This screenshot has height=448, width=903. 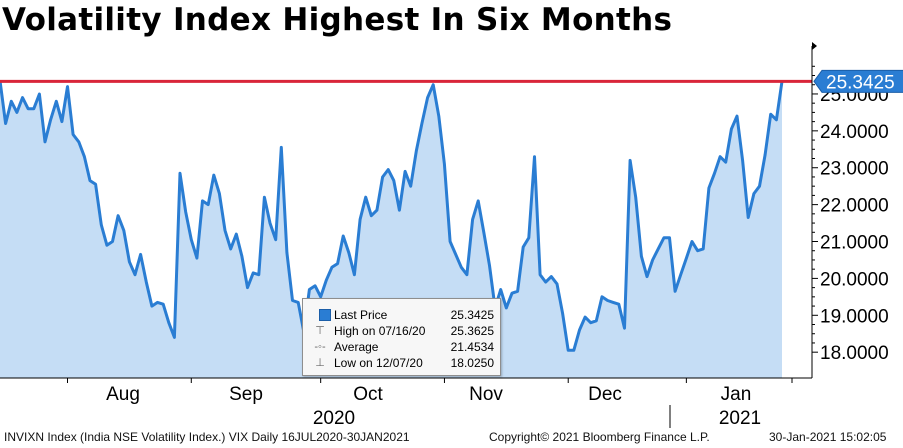 I want to click on x-month-label: Oct, so click(x=368, y=394).